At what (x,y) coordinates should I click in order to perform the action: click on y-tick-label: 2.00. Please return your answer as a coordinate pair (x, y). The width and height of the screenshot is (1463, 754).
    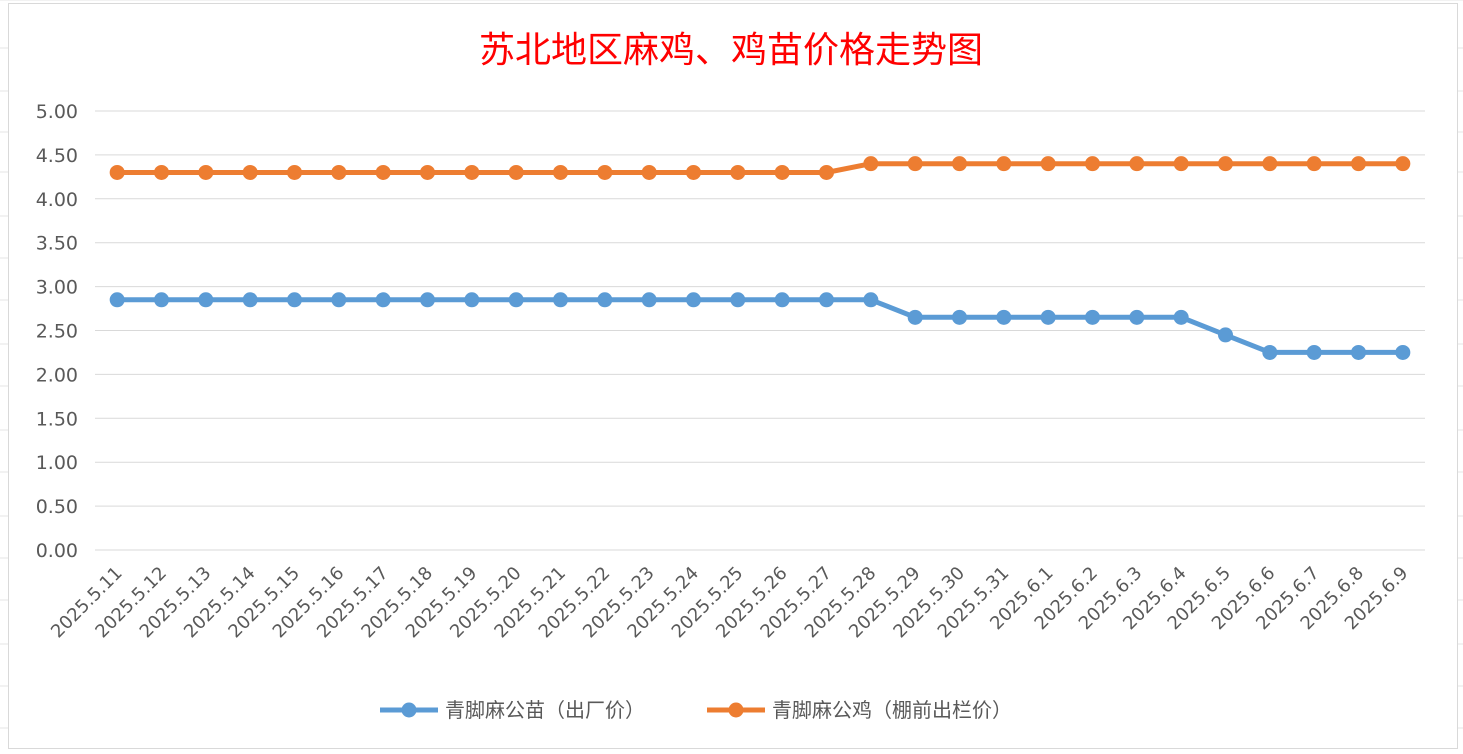
    Looking at the image, I should click on (57, 375).